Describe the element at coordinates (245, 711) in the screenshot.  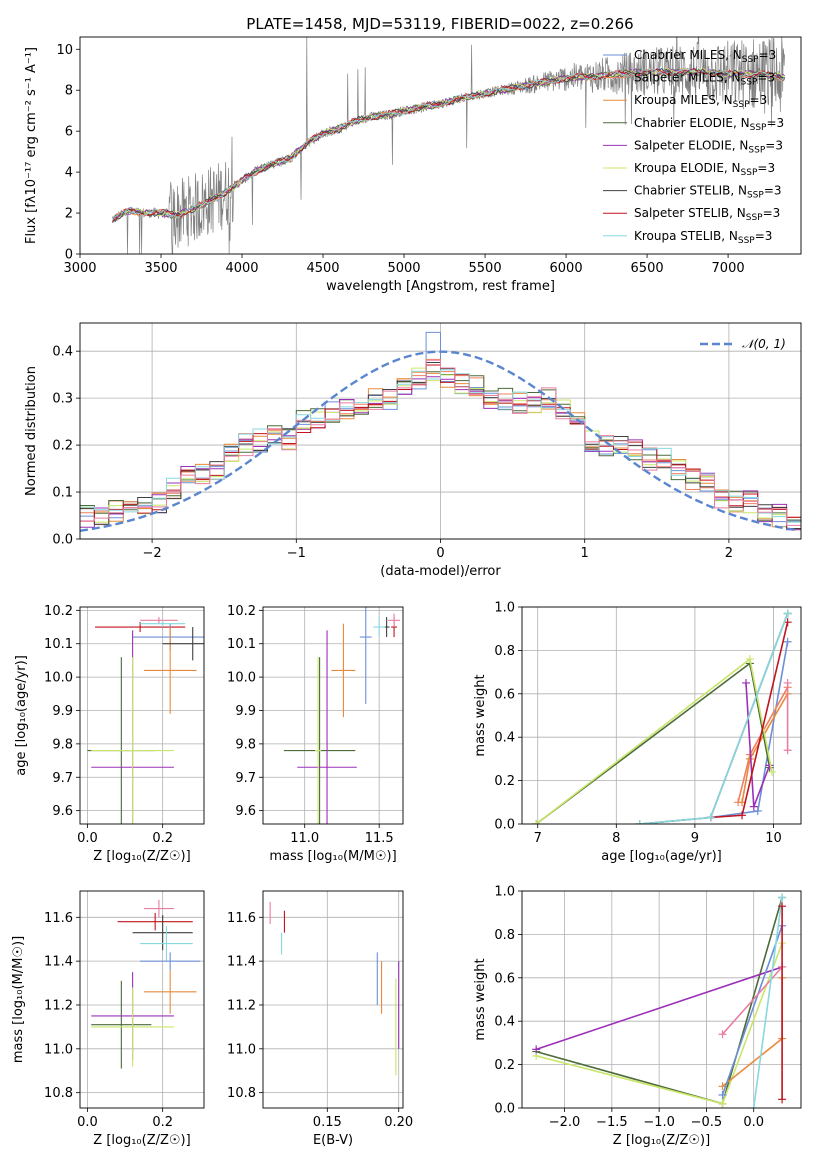
I see `y-tick-label: 9.9` at that location.